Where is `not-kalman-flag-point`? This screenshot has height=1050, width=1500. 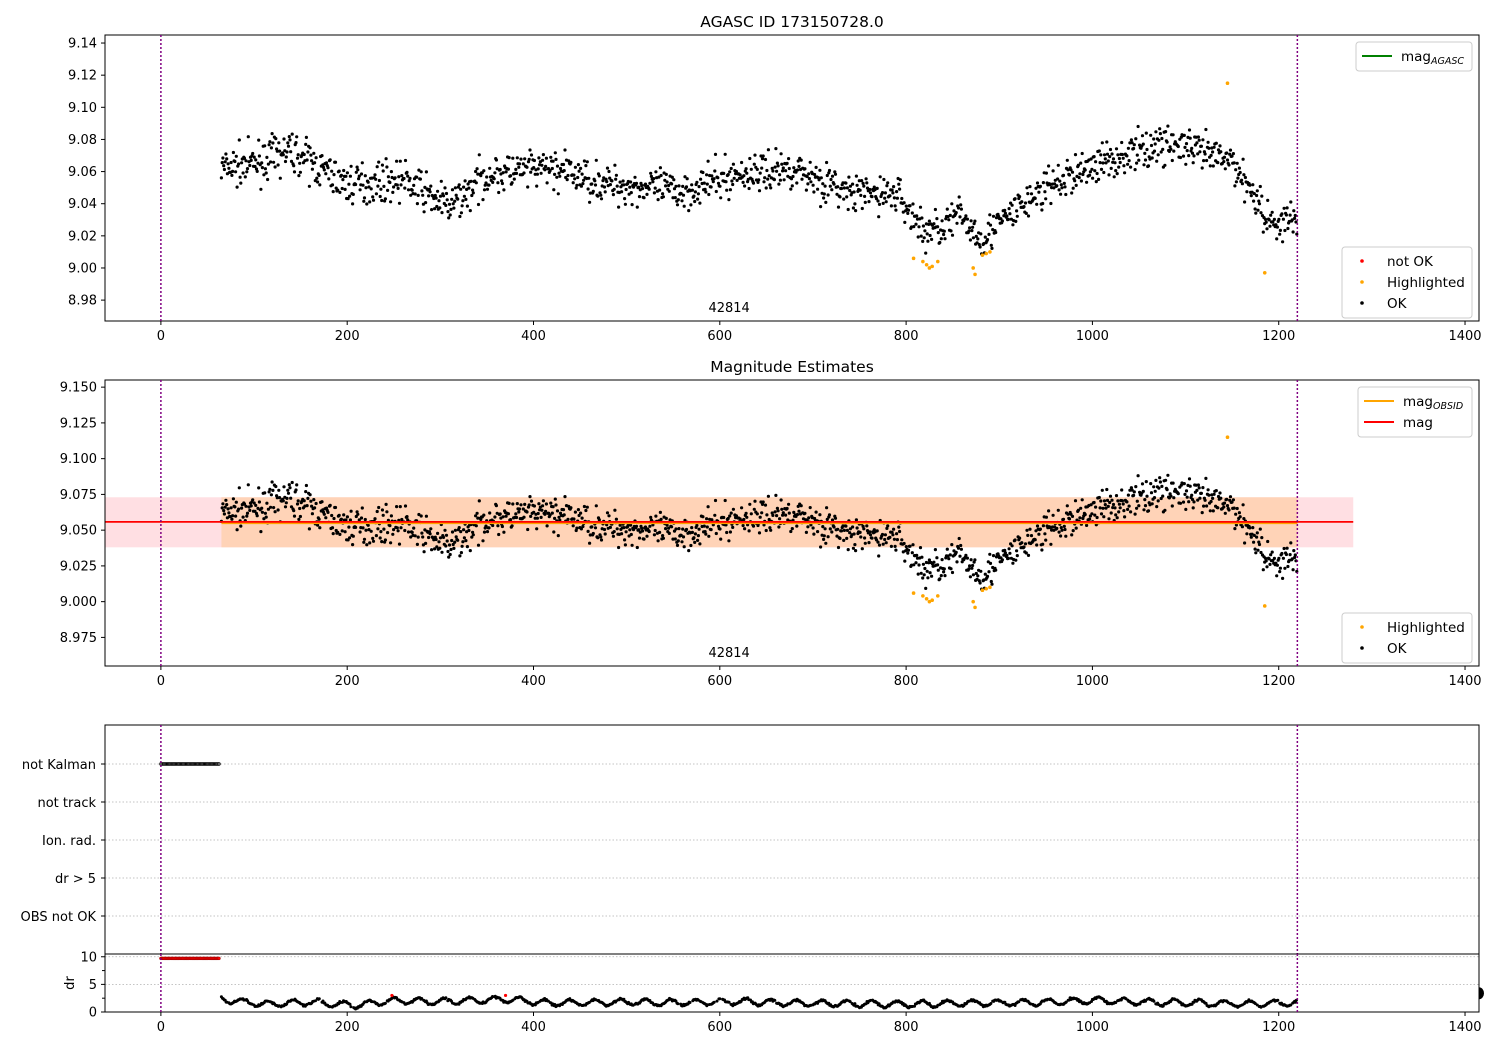
not-kalman-flag-point is located at coordinates (210, 764).